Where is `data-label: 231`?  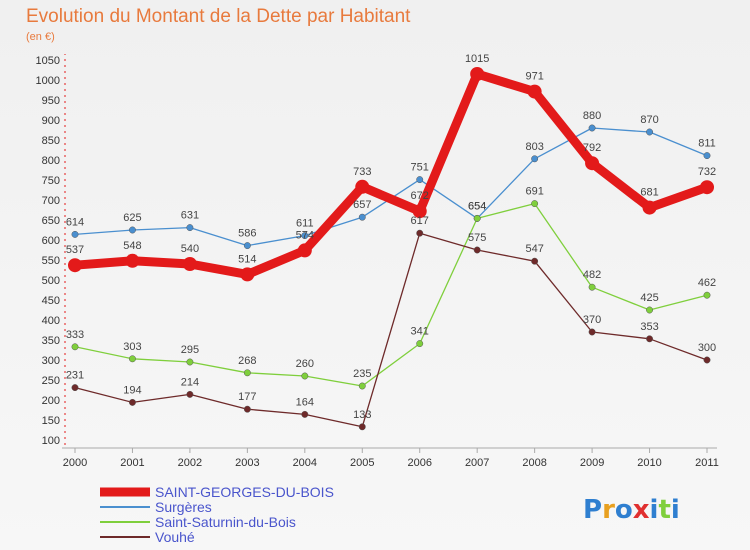
data-label: 231 is located at coordinates (75, 376).